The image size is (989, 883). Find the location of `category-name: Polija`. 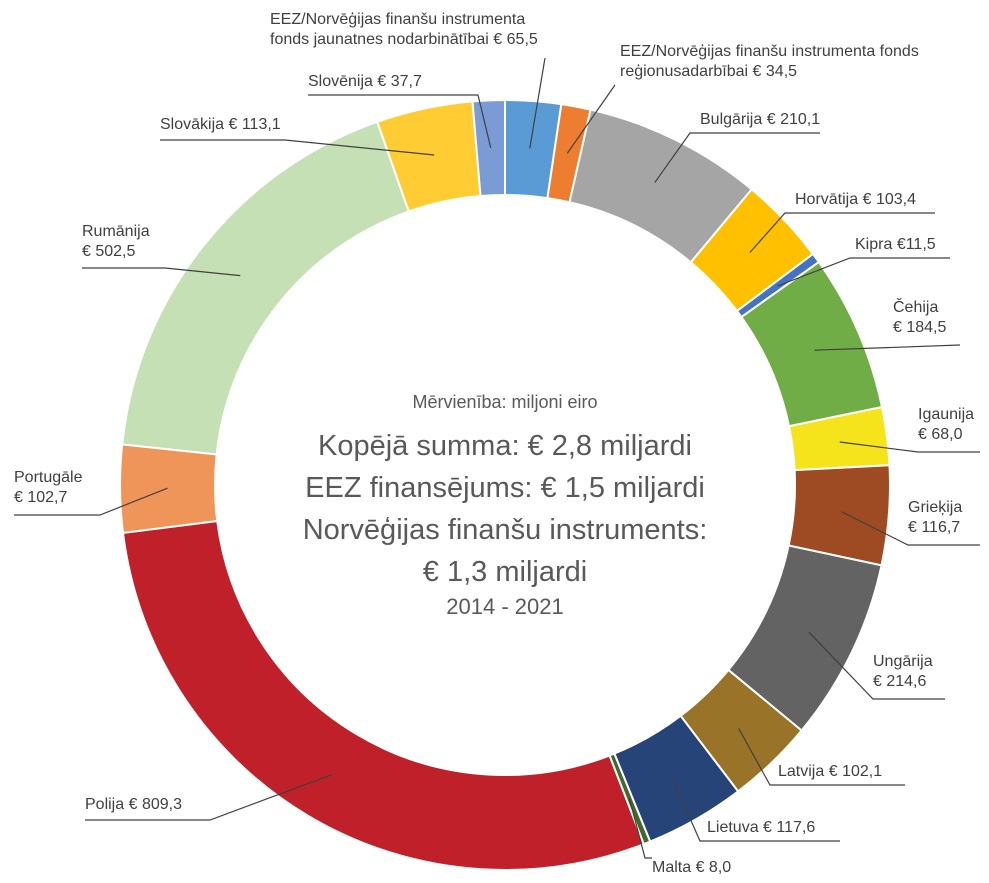

category-name: Polija is located at coordinates (105, 804).